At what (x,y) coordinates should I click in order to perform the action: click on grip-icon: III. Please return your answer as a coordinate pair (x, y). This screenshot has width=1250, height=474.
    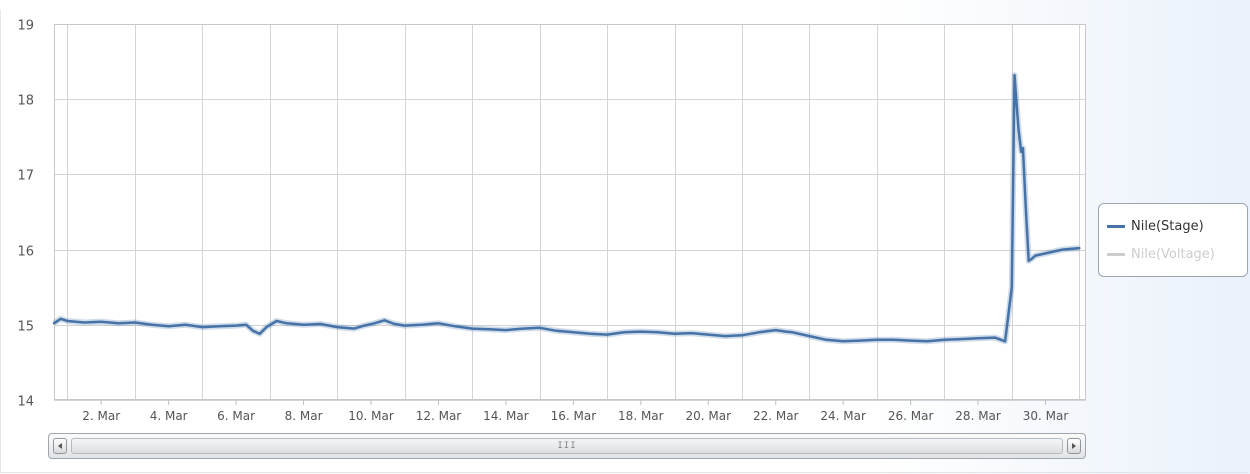
    Looking at the image, I should click on (567, 446).